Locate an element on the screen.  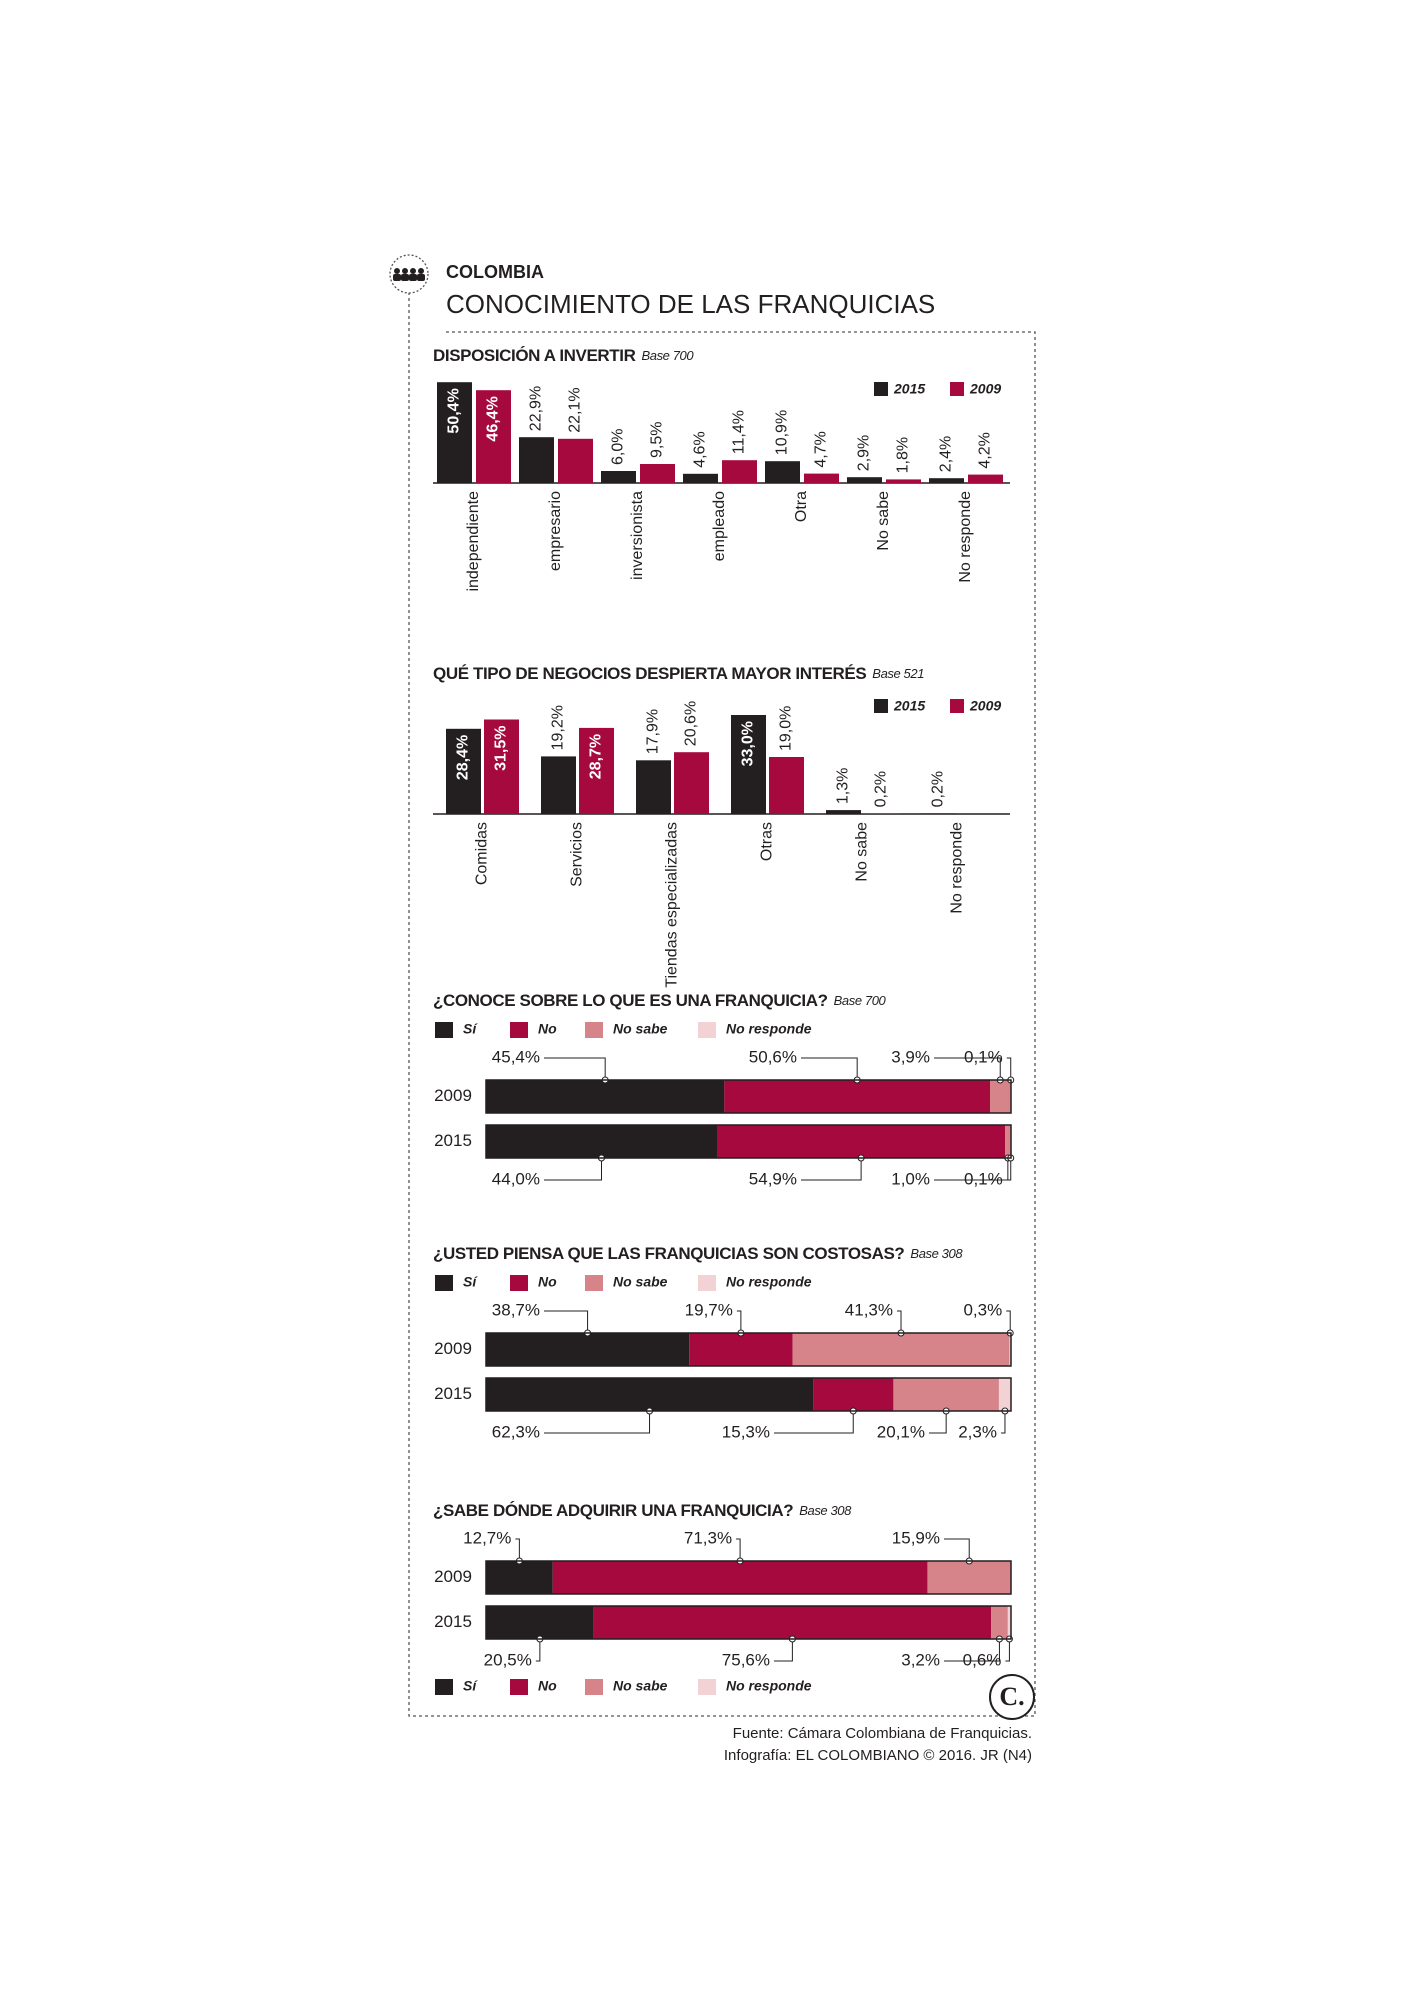
value-label: 15,3% is located at coordinates (746, 1431).